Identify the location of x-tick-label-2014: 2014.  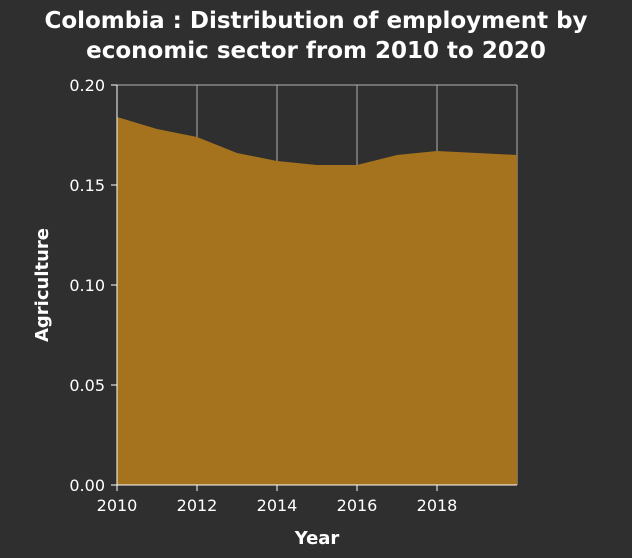
(277, 505).